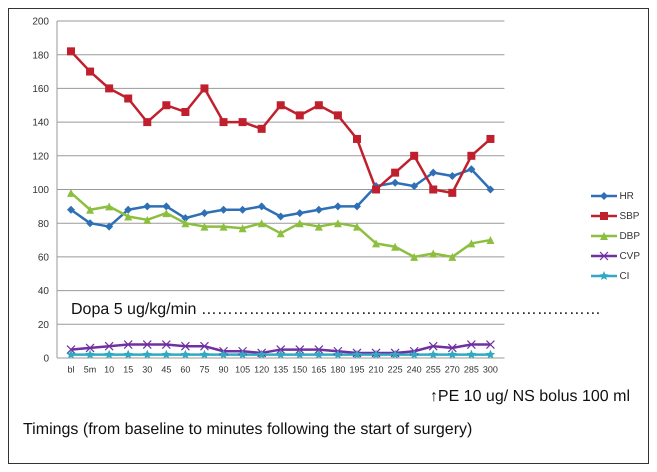 The image size is (657, 472). What do you see at coordinates (624, 276) in the screenshot?
I see `legend-label: CI` at bounding box center [624, 276].